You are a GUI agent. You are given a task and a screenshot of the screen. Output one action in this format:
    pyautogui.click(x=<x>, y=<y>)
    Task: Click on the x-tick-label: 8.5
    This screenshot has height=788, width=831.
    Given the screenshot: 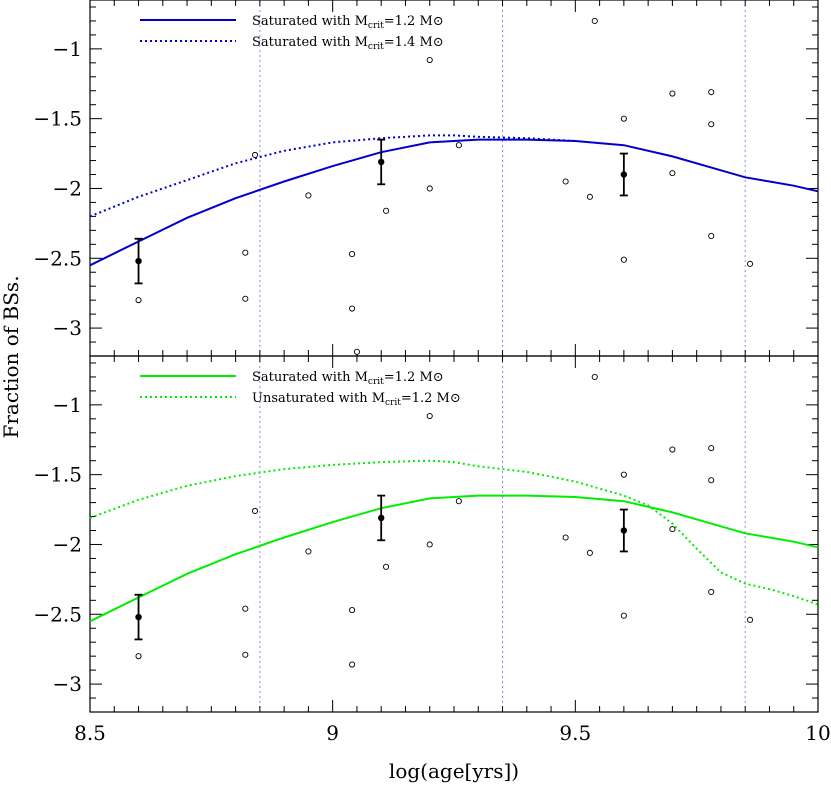 What is the action you would take?
    pyautogui.click(x=90, y=733)
    